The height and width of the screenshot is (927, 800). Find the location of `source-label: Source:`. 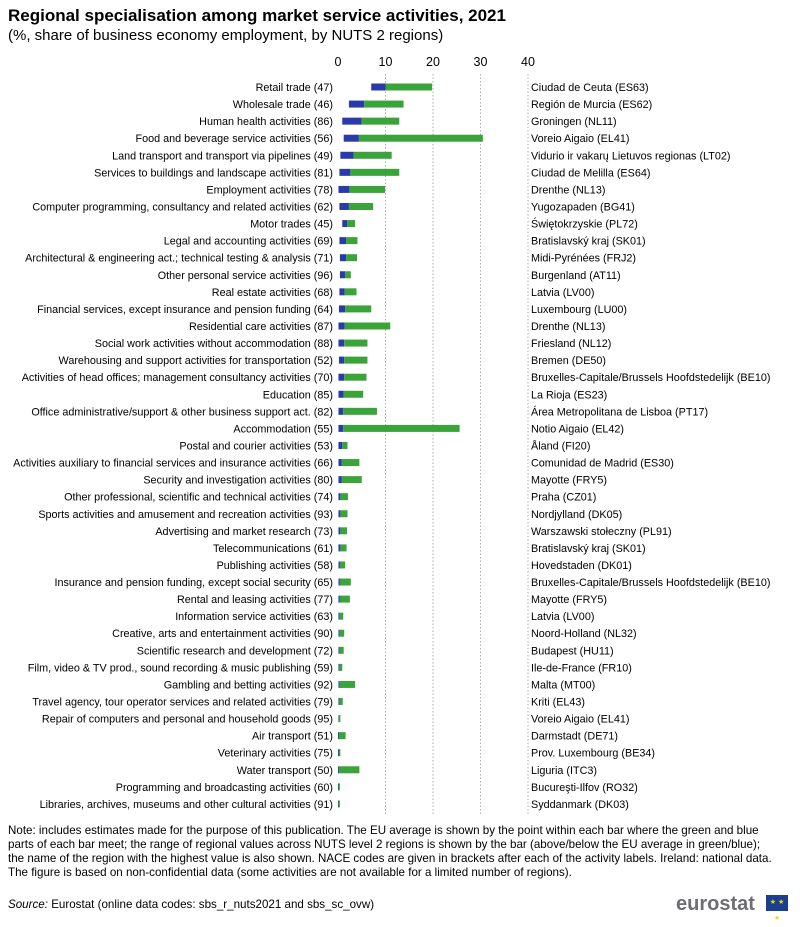

source-label: Source: is located at coordinates (28, 904).